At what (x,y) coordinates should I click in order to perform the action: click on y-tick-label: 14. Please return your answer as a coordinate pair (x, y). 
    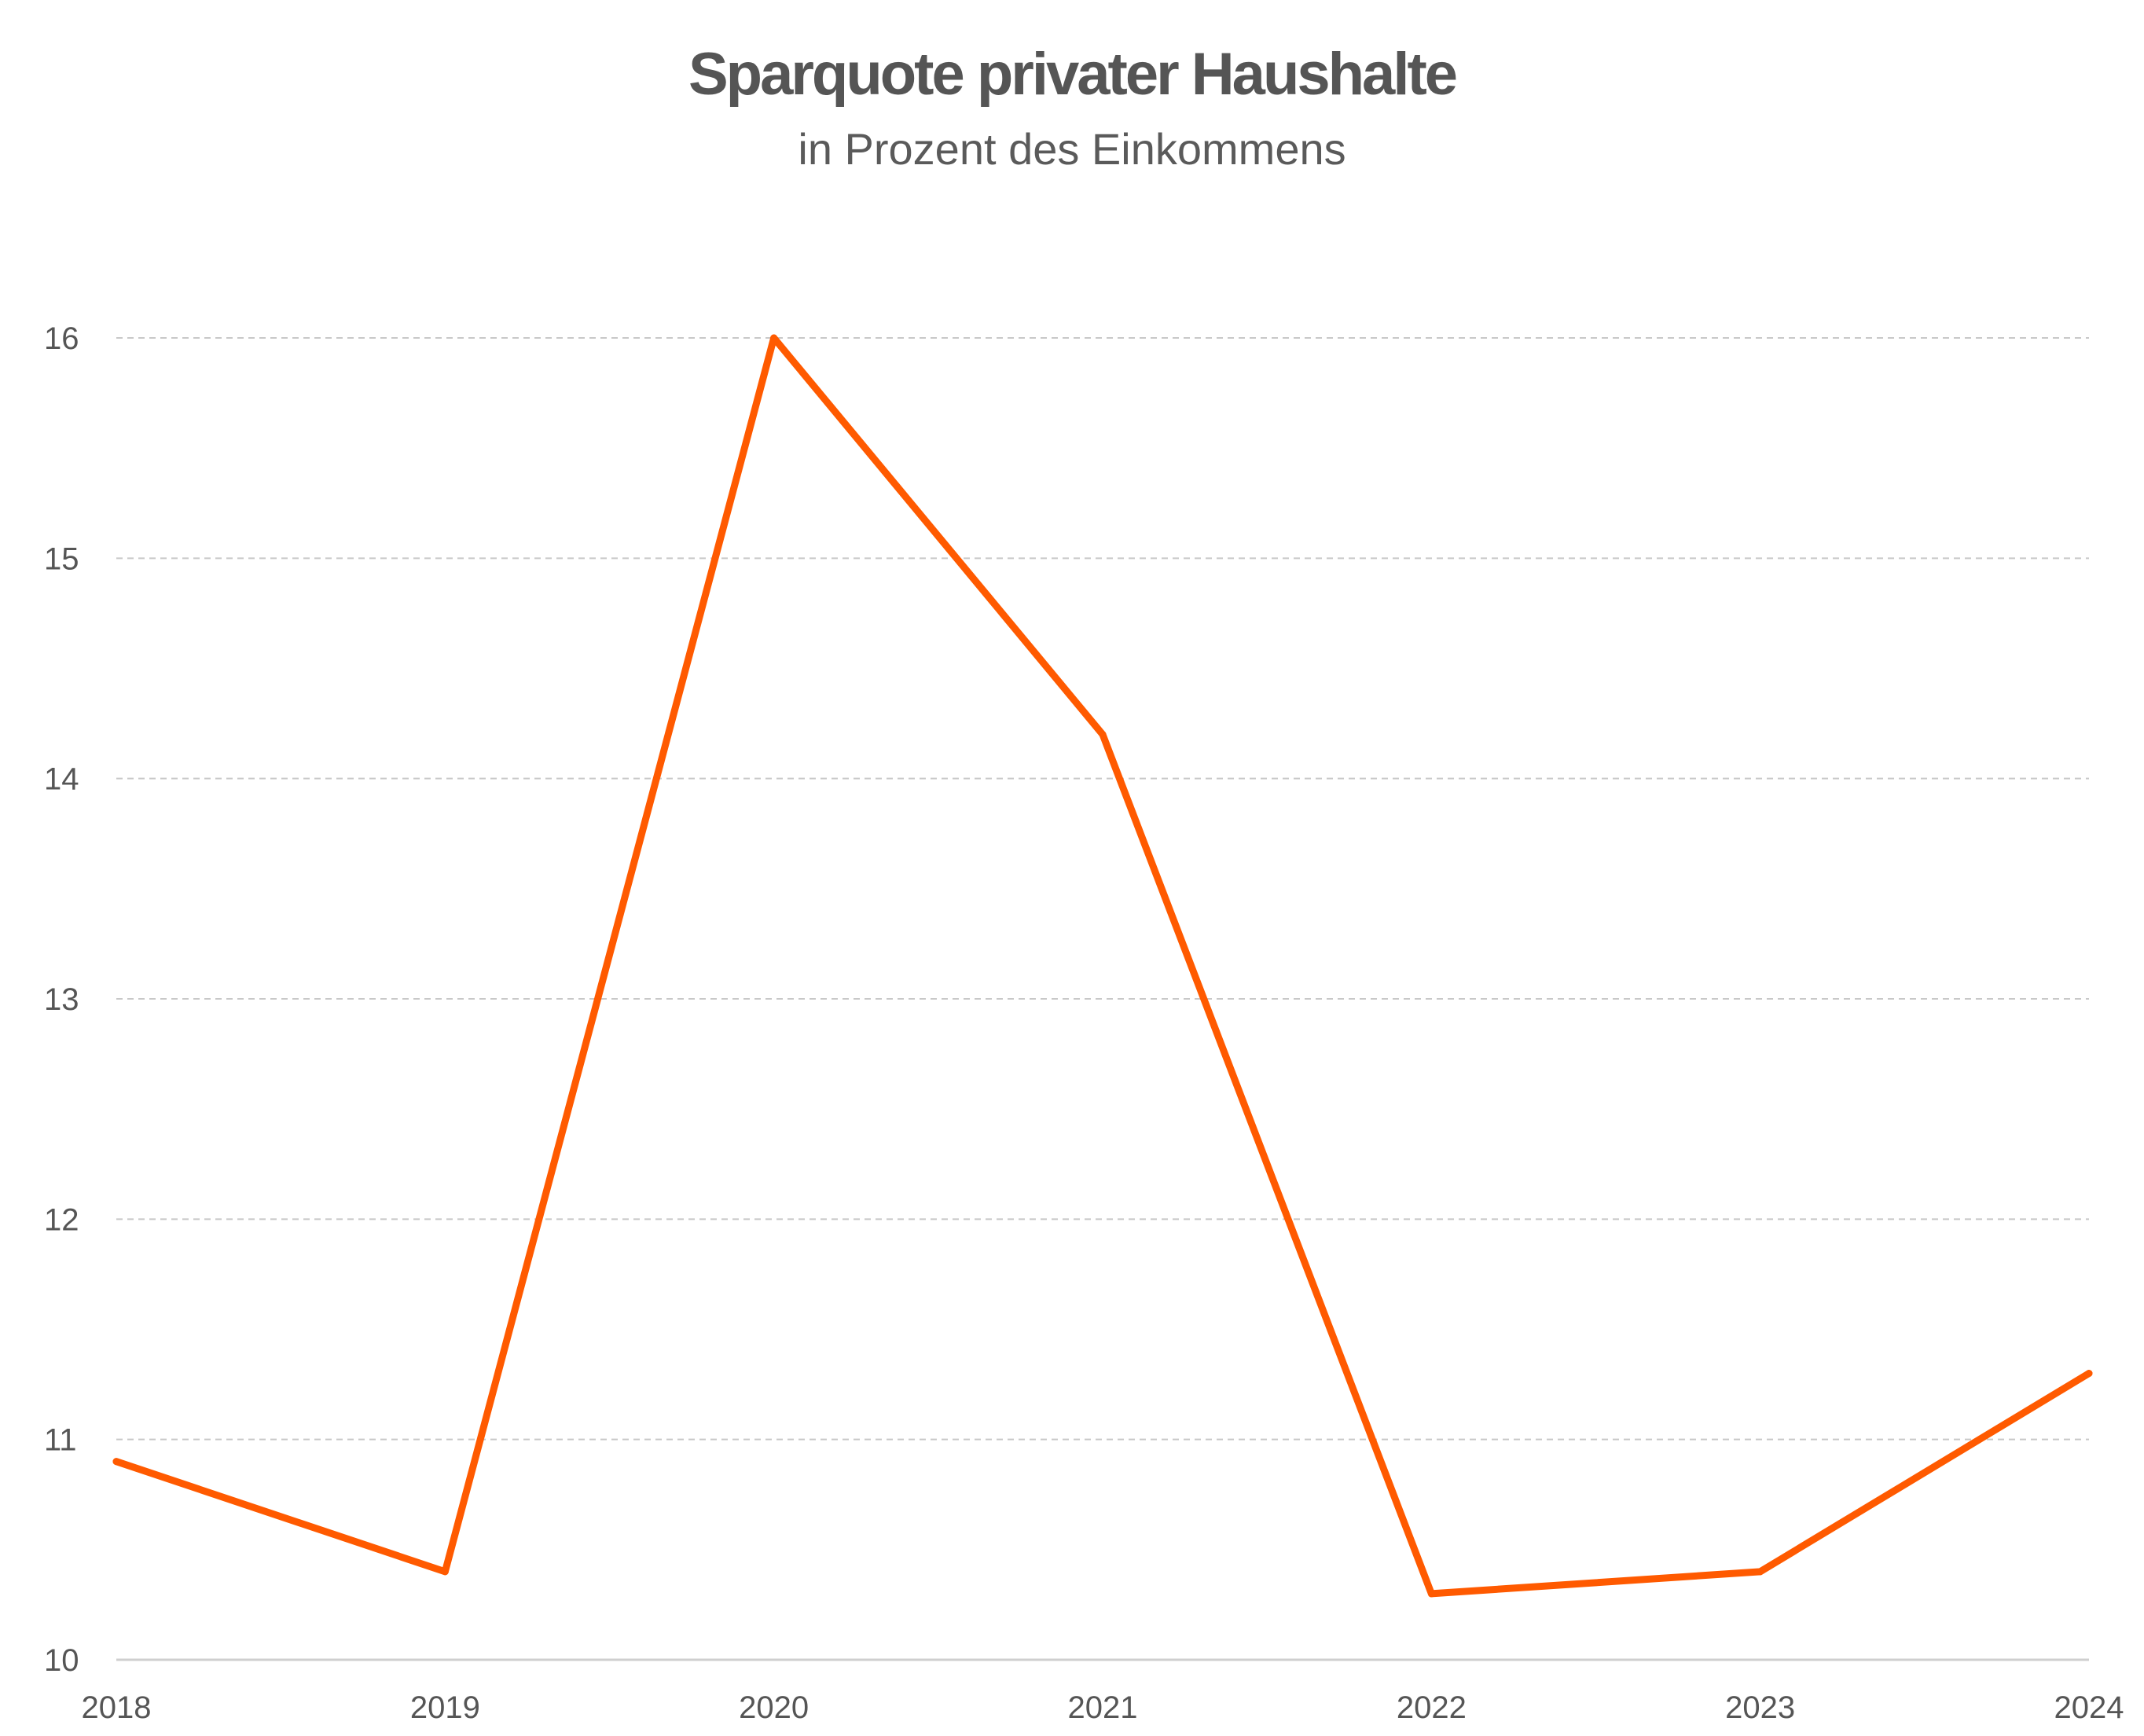
    Looking at the image, I should click on (61, 779).